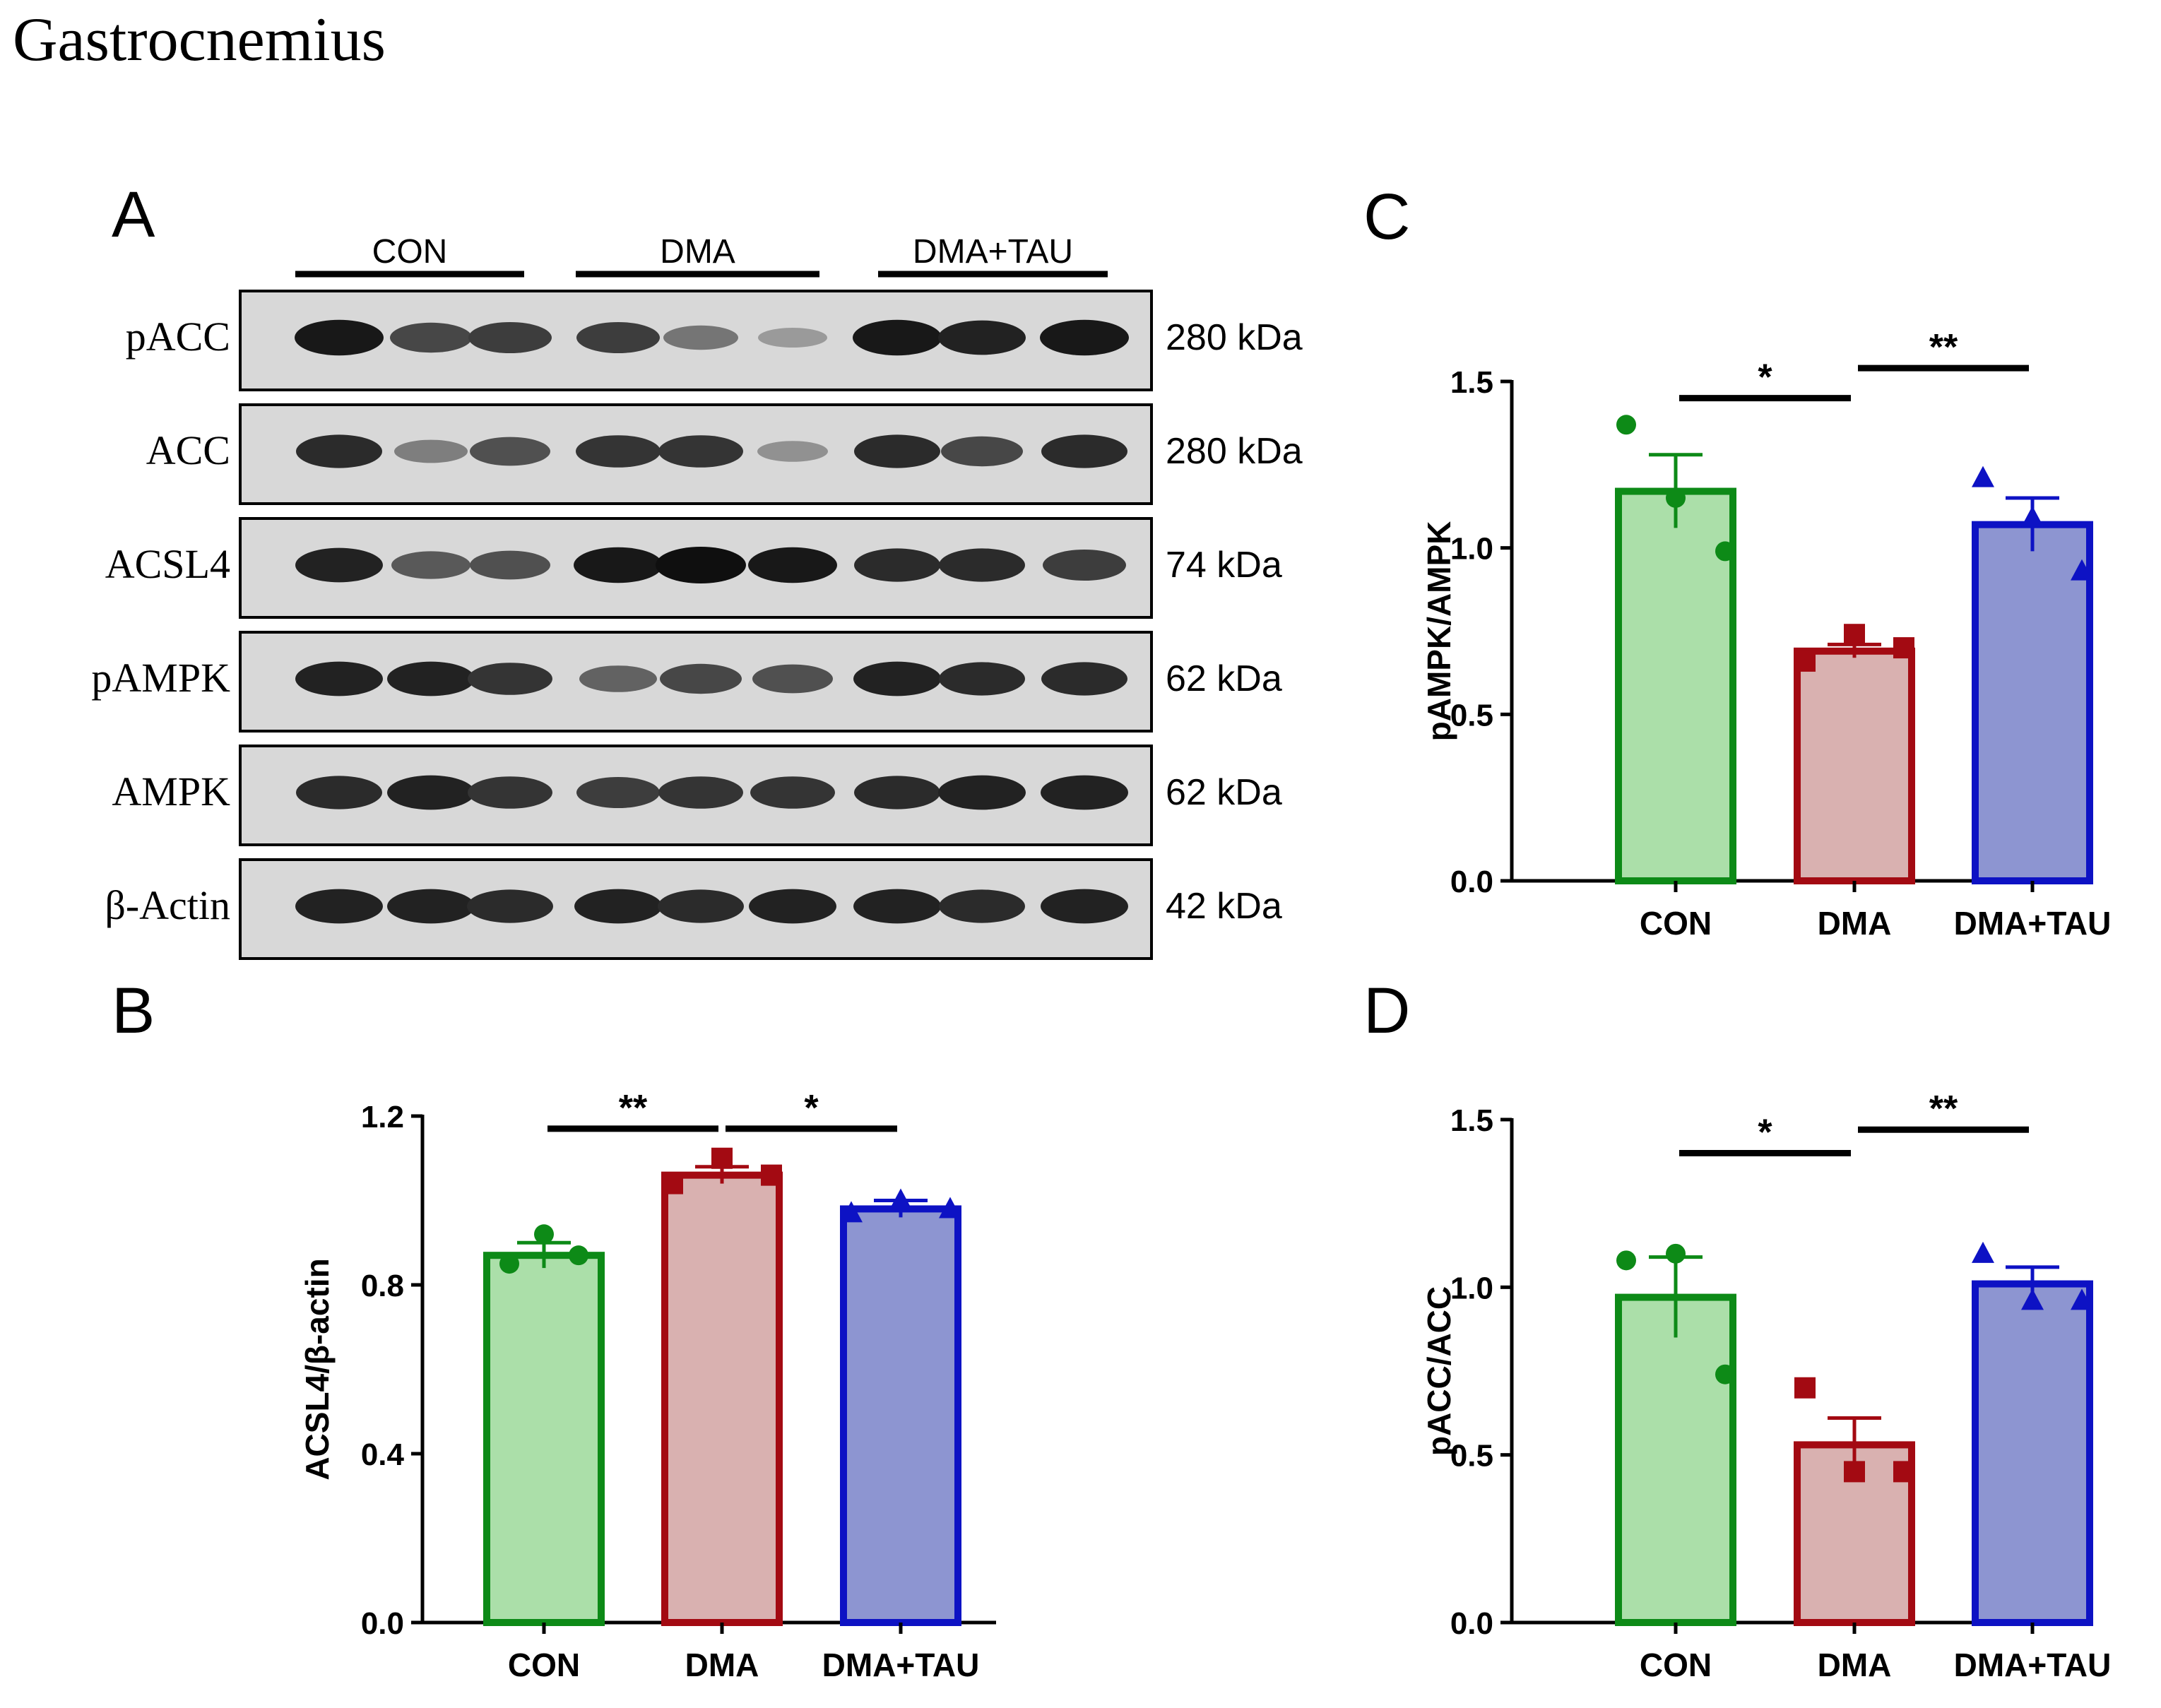 The image size is (2161, 1708). Describe the element at coordinates (382, 1286) in the screenshot. I see `y-tick-label: 0.8` at that location.